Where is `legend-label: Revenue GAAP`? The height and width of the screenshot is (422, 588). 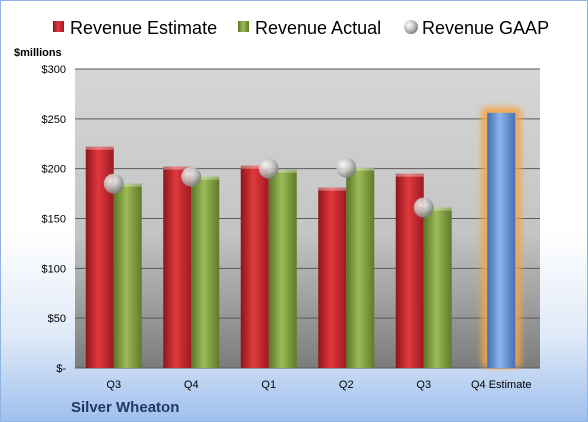
legend-label: Revenue GAAP is located at coordinates (485, 28).